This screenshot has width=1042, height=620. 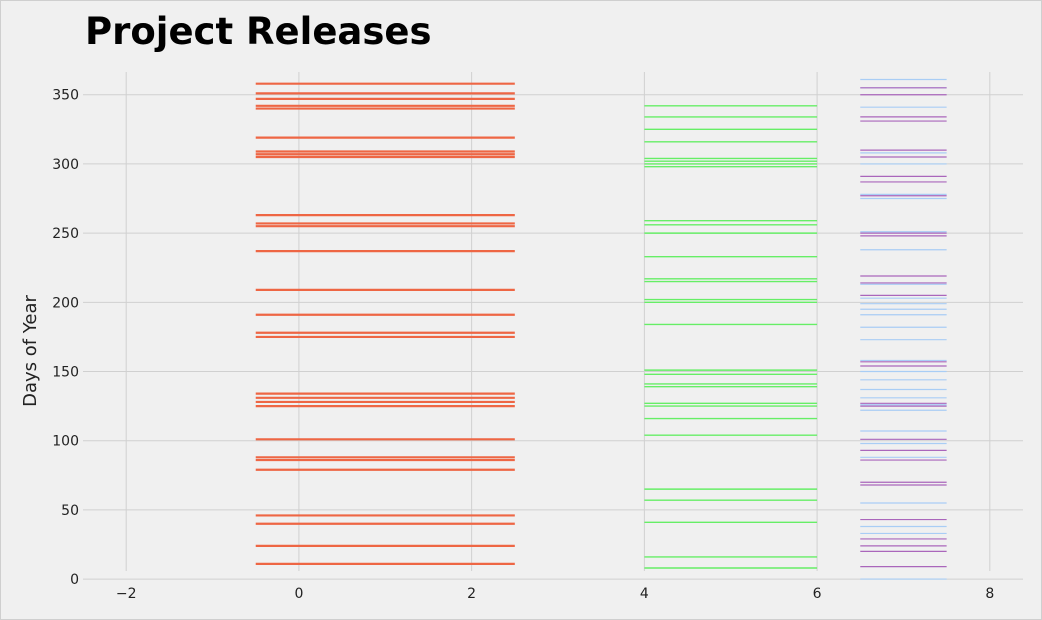 What do you see at coordinates (65, 234) in the screenshot?
I see `y-tick-label: 250` at bounding box center [65, 234].